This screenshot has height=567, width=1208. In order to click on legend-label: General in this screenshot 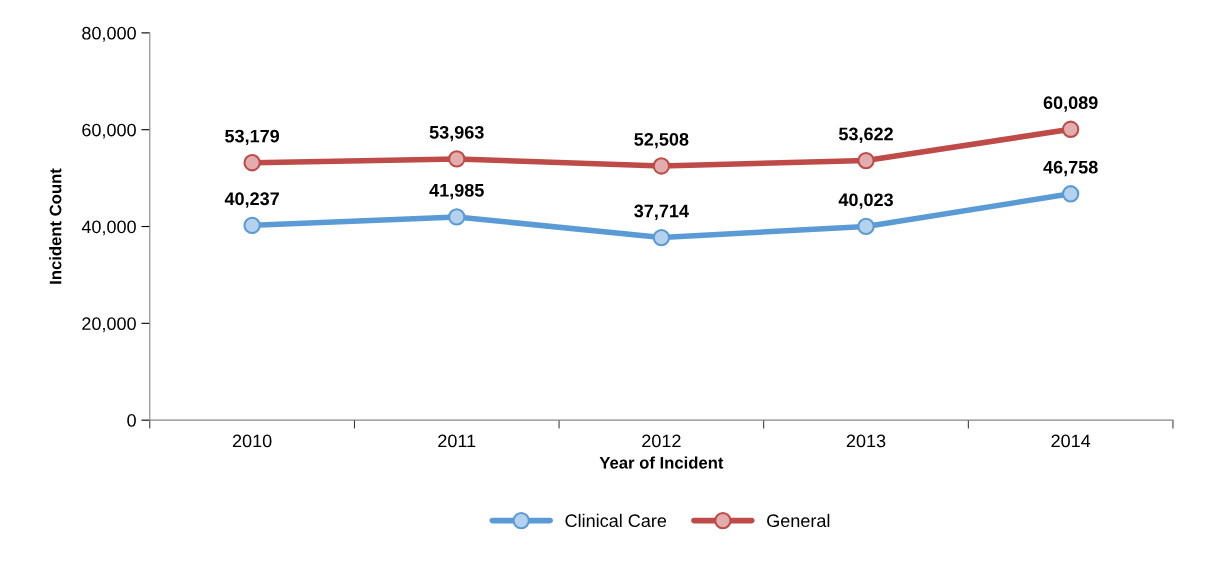, I will do `click(798, 520)`.